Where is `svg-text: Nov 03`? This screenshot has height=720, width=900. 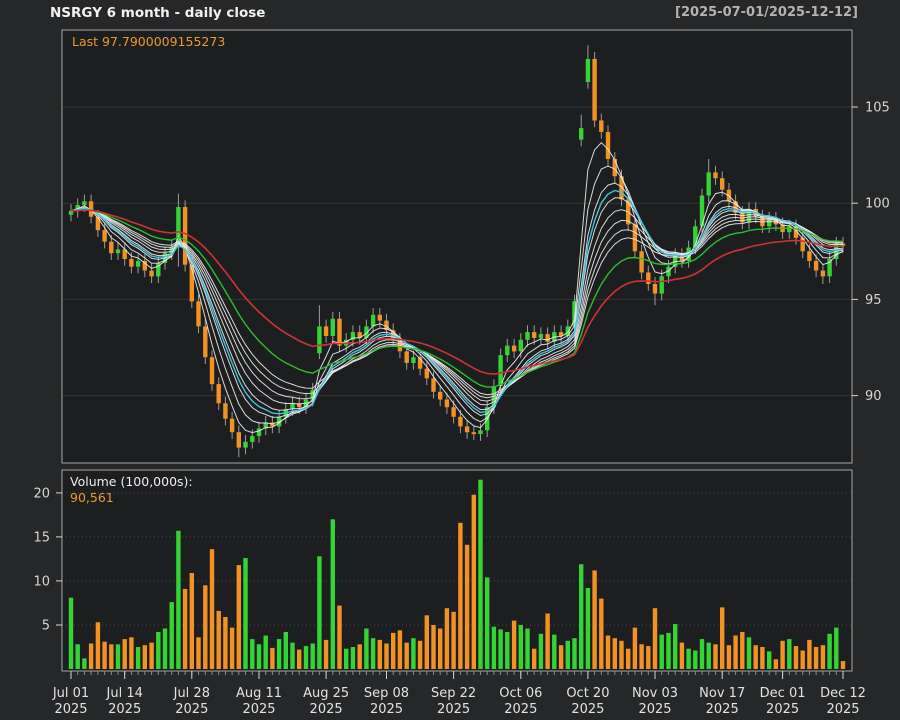 svg-text: Nov 03 is located at coordinates (655, 693).